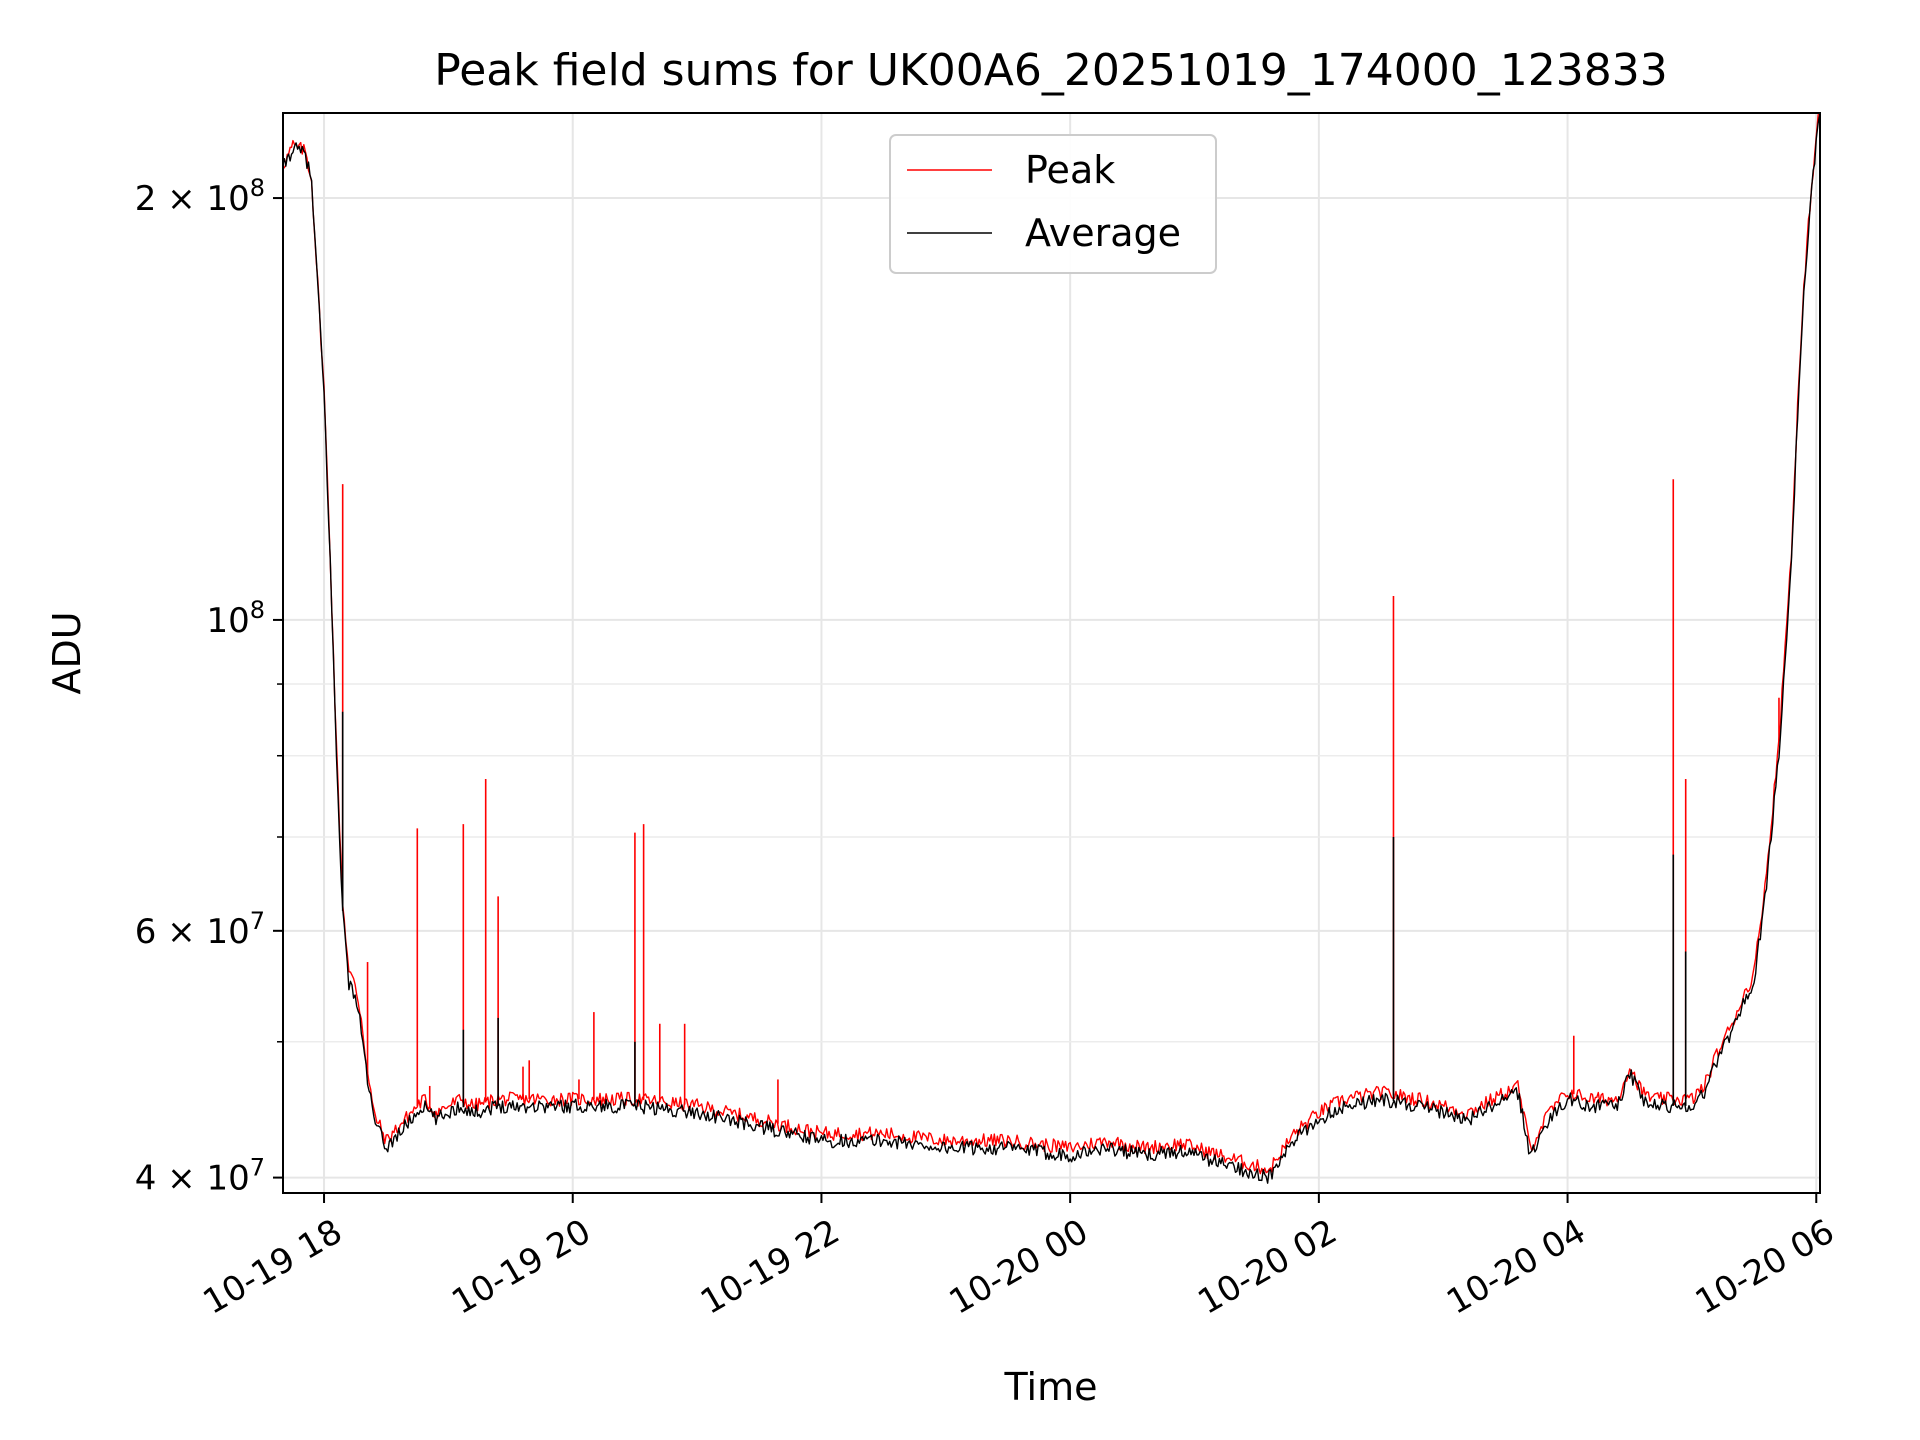  What do you see at coordinates (1103, 233) in the screenshot?
I see `legend-average-label: Average` at bounding box center [1103, 233].